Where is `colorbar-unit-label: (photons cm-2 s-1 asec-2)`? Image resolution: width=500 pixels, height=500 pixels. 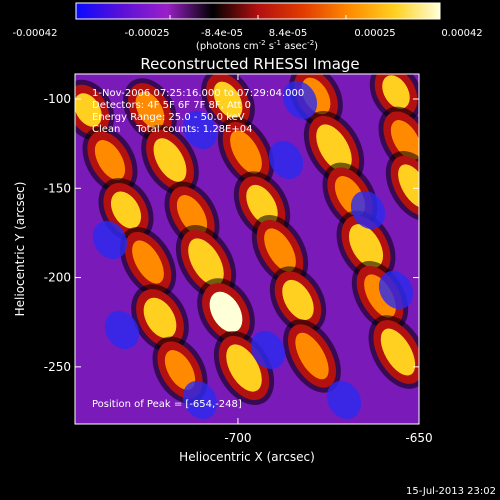
colorbar-unit-label: (photons cm-2 s-1 asec-2) is located at coordinates (257, 45).